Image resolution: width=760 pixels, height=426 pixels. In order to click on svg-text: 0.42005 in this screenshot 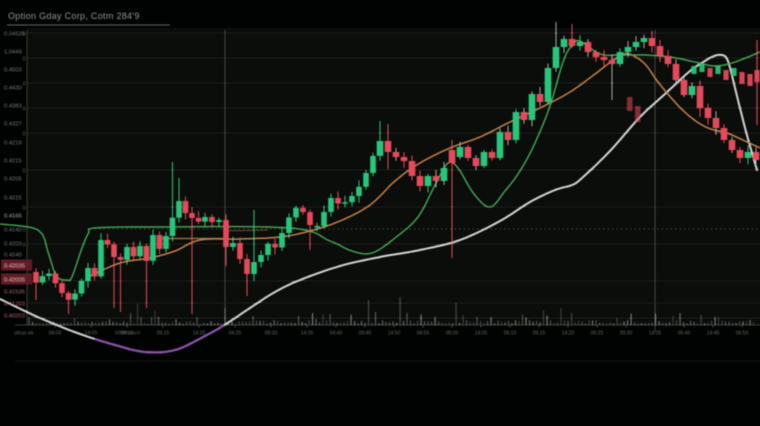, I will do `click(14, 281)`.